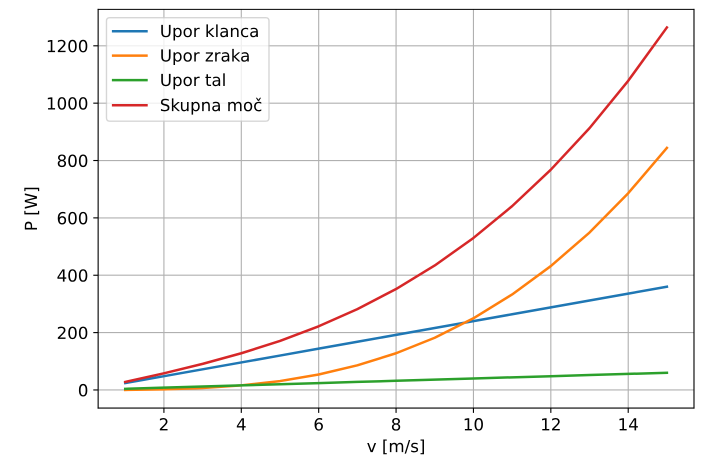 This screenshot has width=701, height=469. Describe the element at coordinates (473, 424) in the screenshot. I see `x-tick-label: 10` at that location.